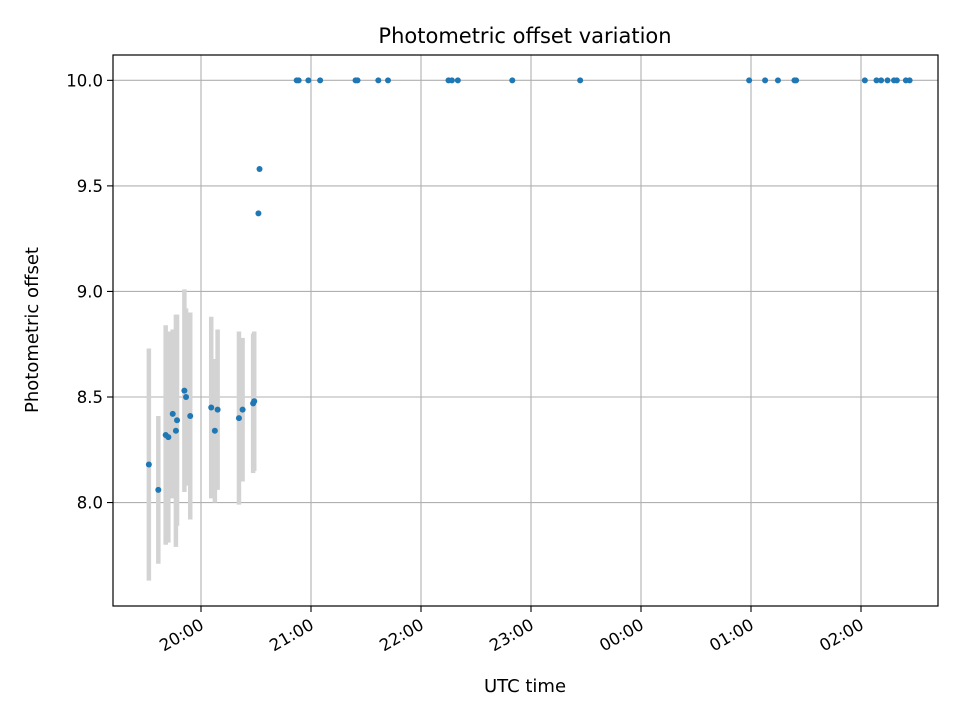 Image resolution: width=960 pixels, height=724 pixels. What do you see at coordinates (90, 397) in the screenshot?
I see `y-tick-label: 8.5` at bounding box center [90, 397].